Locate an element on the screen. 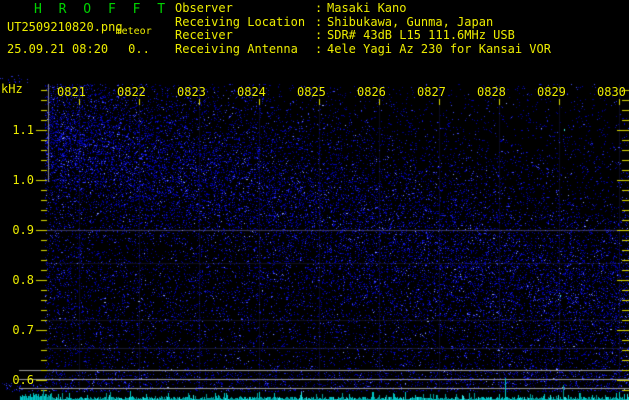  time-label: 0821 is located at coordinates (71, 92).